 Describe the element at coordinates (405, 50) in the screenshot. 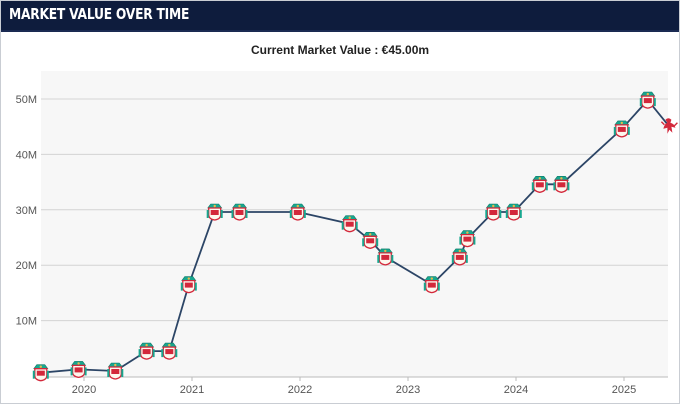

I see `current-market-value-amount: €45.00m` at that location.